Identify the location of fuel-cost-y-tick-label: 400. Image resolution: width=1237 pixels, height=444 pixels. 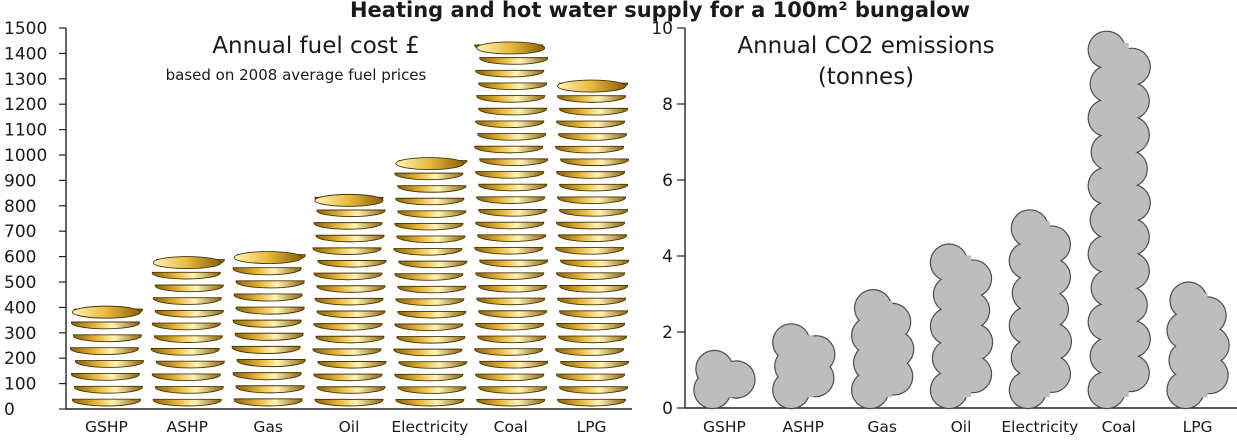
(20, 308).